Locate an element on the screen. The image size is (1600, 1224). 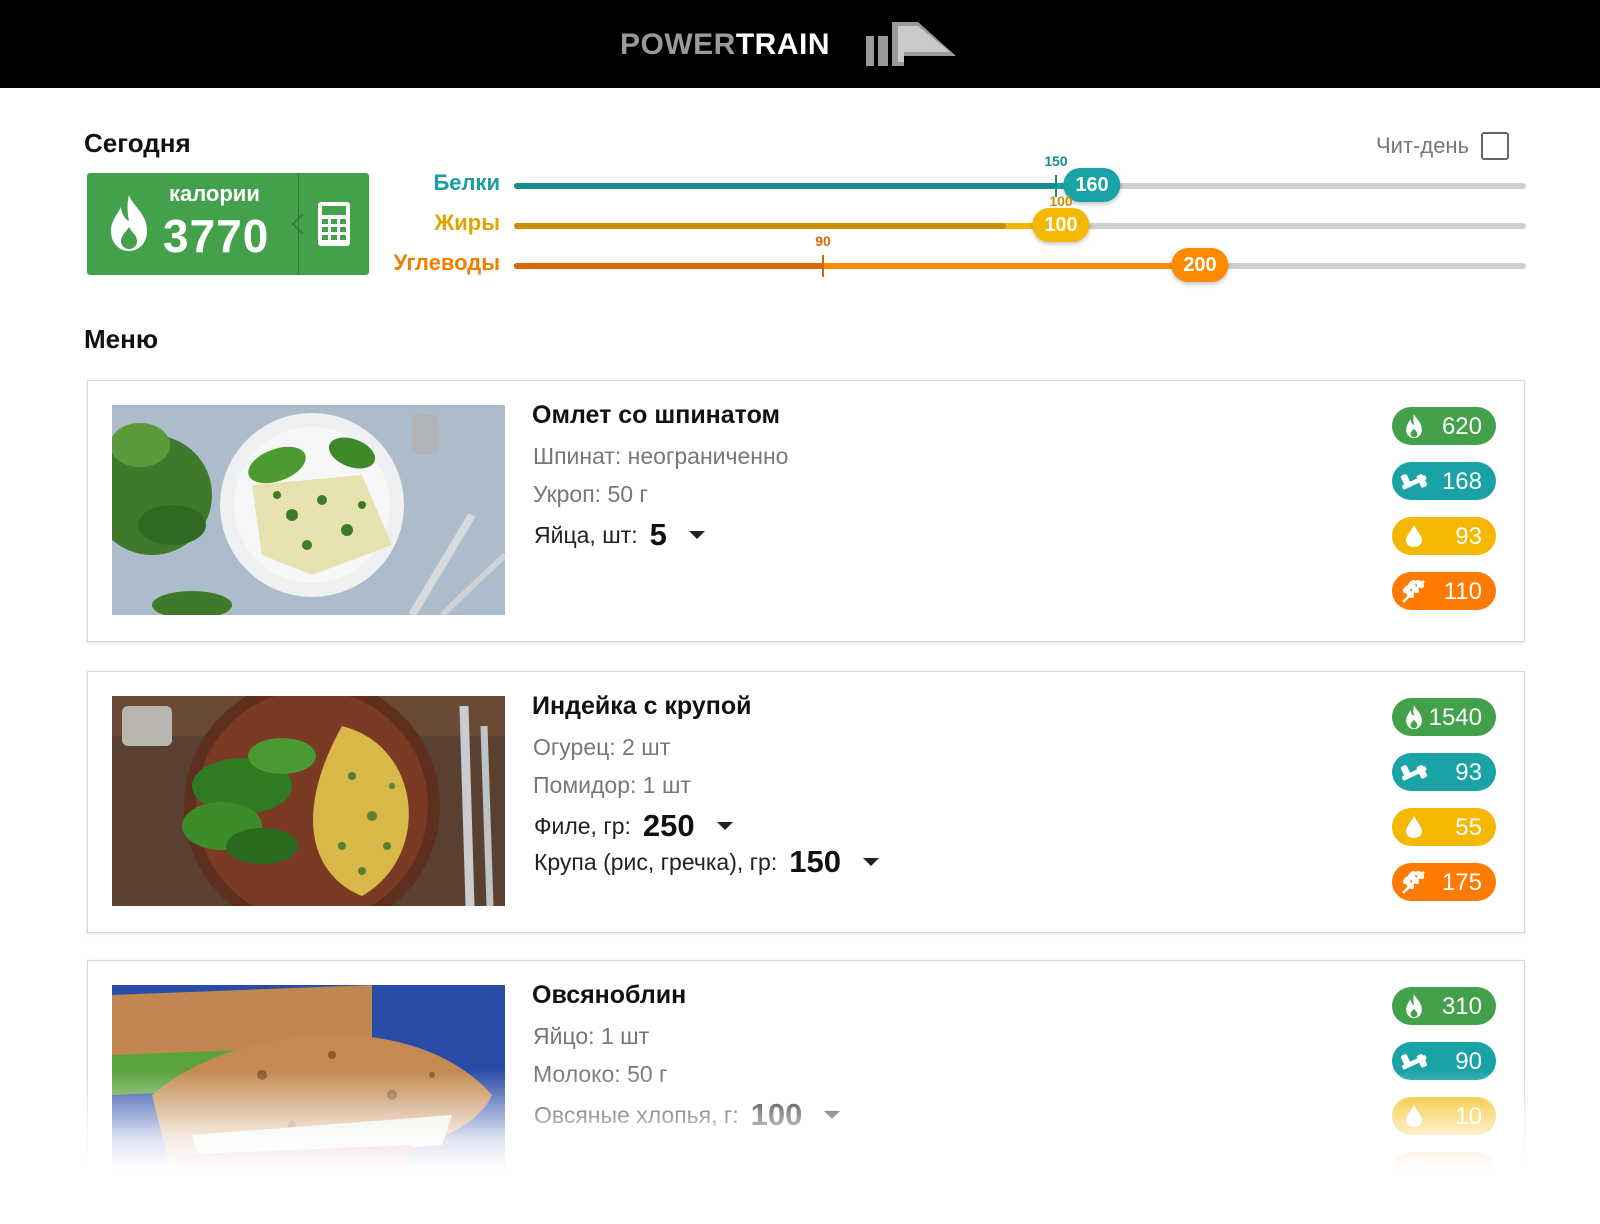
macro-target-value-1: 100 is located at coordinates (1061, 201).